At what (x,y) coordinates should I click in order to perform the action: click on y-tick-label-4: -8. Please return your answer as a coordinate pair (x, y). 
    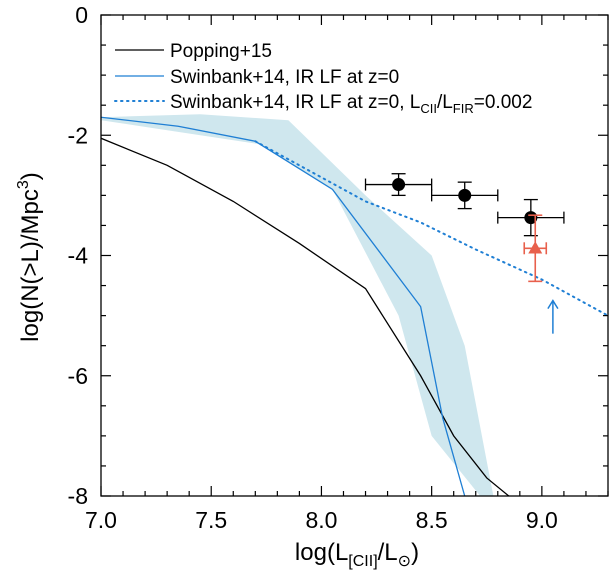
    Looking at the image, I should click on (78, 496).